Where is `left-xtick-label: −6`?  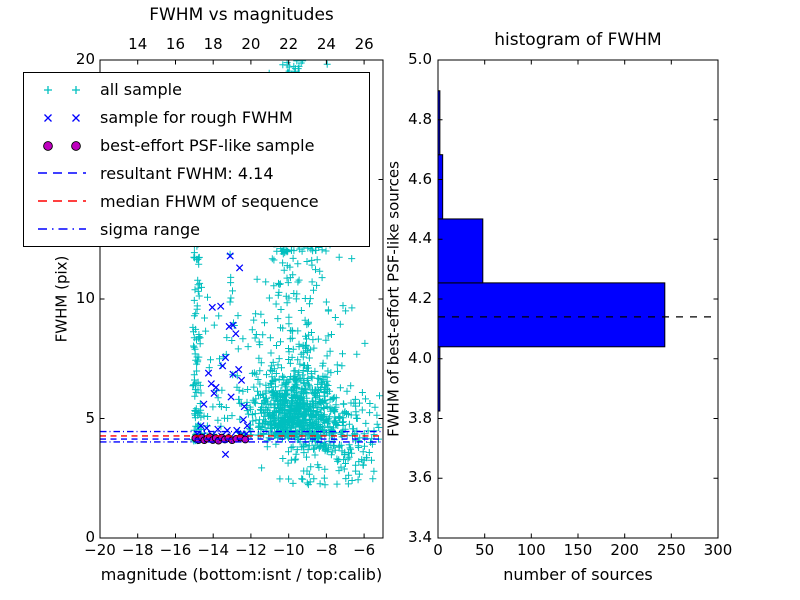
left-xtick-label: −6 is located at coordinates (364, 550).